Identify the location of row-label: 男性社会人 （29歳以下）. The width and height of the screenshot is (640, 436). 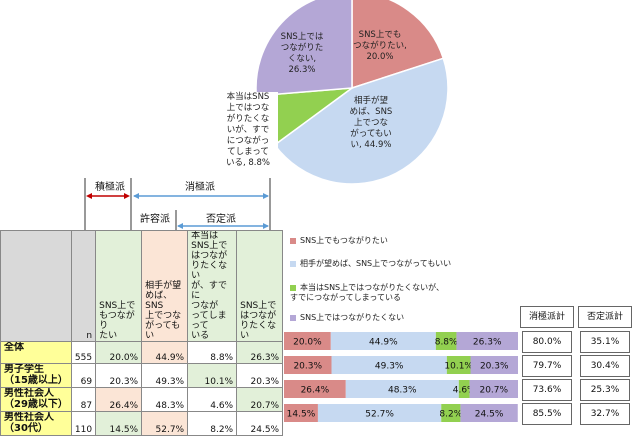
(36, 399).